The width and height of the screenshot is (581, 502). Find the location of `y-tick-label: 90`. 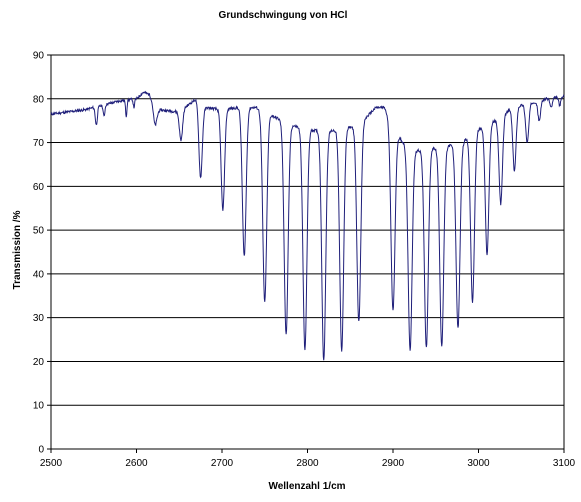

y-tick-label: 90 is located at coordinates (39, 56).